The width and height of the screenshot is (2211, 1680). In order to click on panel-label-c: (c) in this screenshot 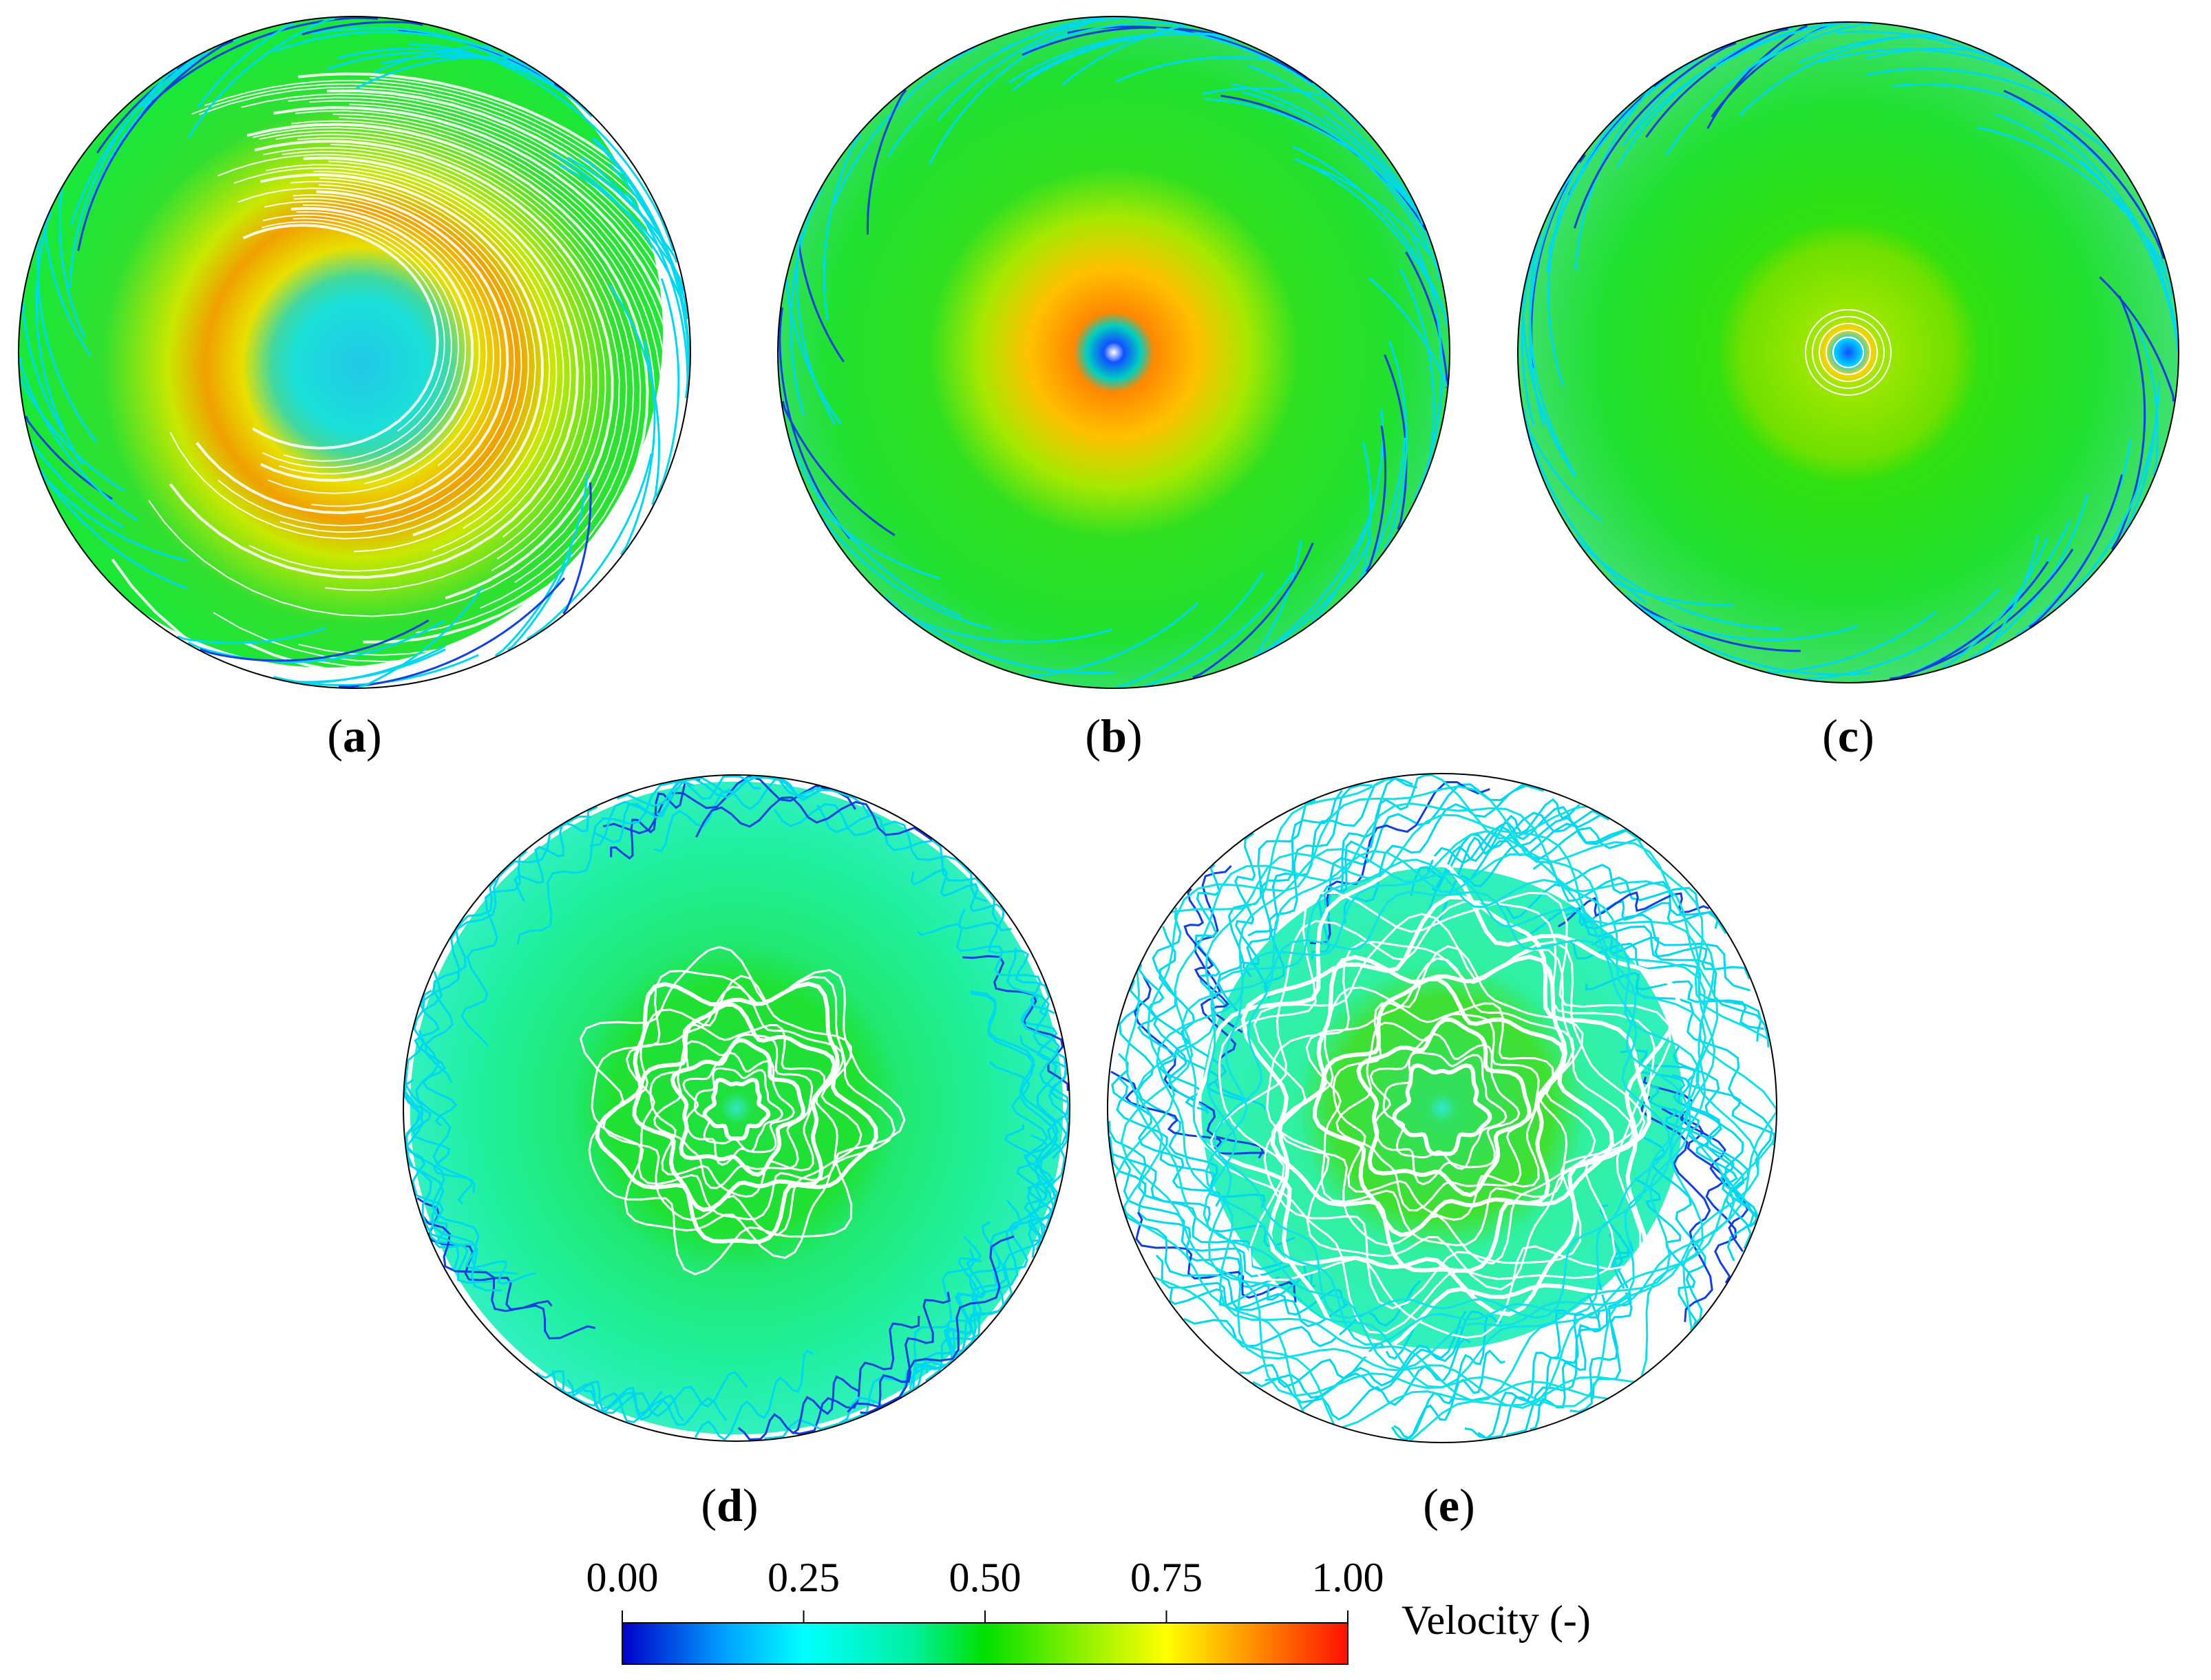, I will do `click(1848, 736)`.